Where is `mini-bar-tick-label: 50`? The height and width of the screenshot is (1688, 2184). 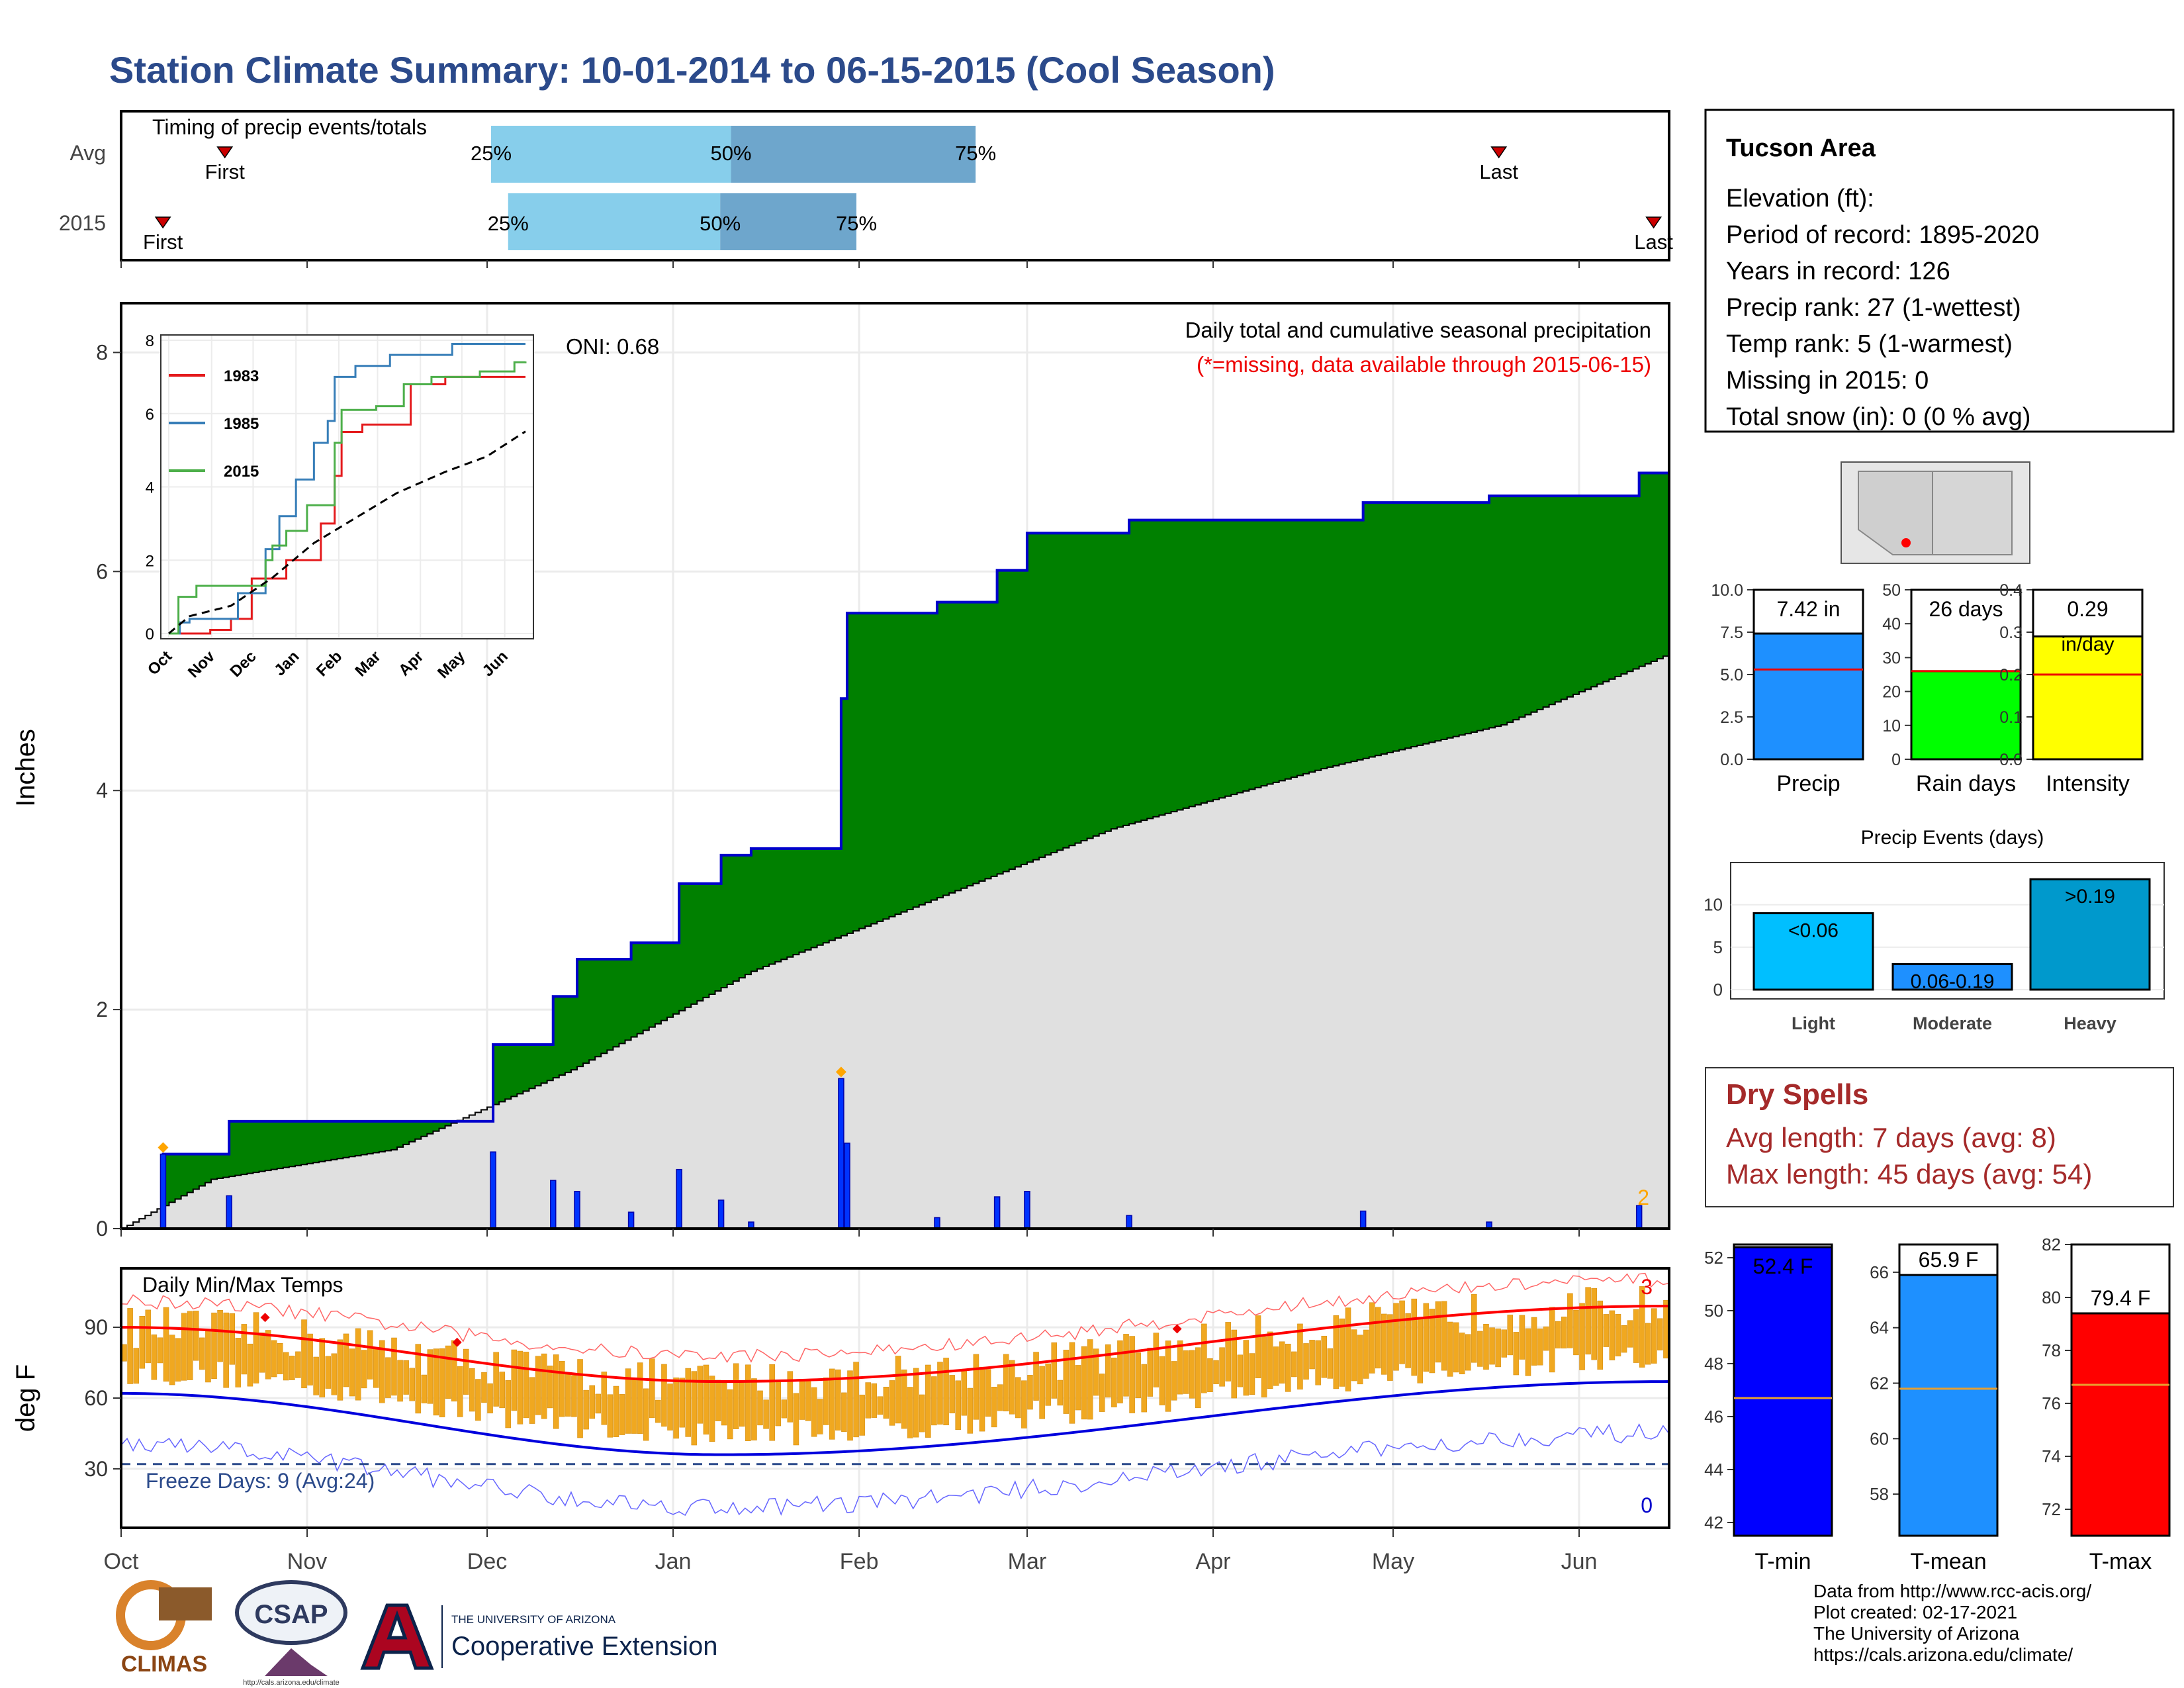
mini-bar-tick-label: 50 is located at coordinates (1891, 590).